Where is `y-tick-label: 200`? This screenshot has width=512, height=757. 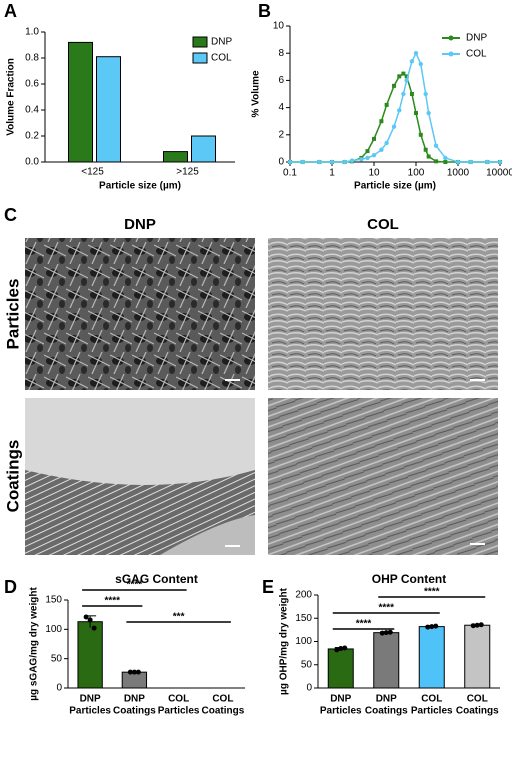 y-tick-label: 200 is located at coordinates (303, 595).